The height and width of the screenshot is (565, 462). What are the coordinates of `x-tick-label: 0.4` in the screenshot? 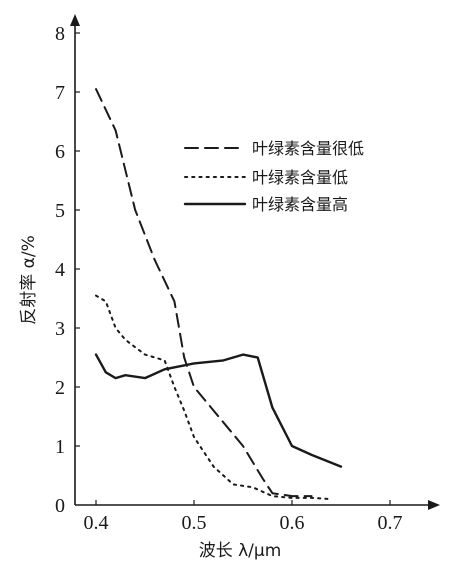 It's located at (96, 523).